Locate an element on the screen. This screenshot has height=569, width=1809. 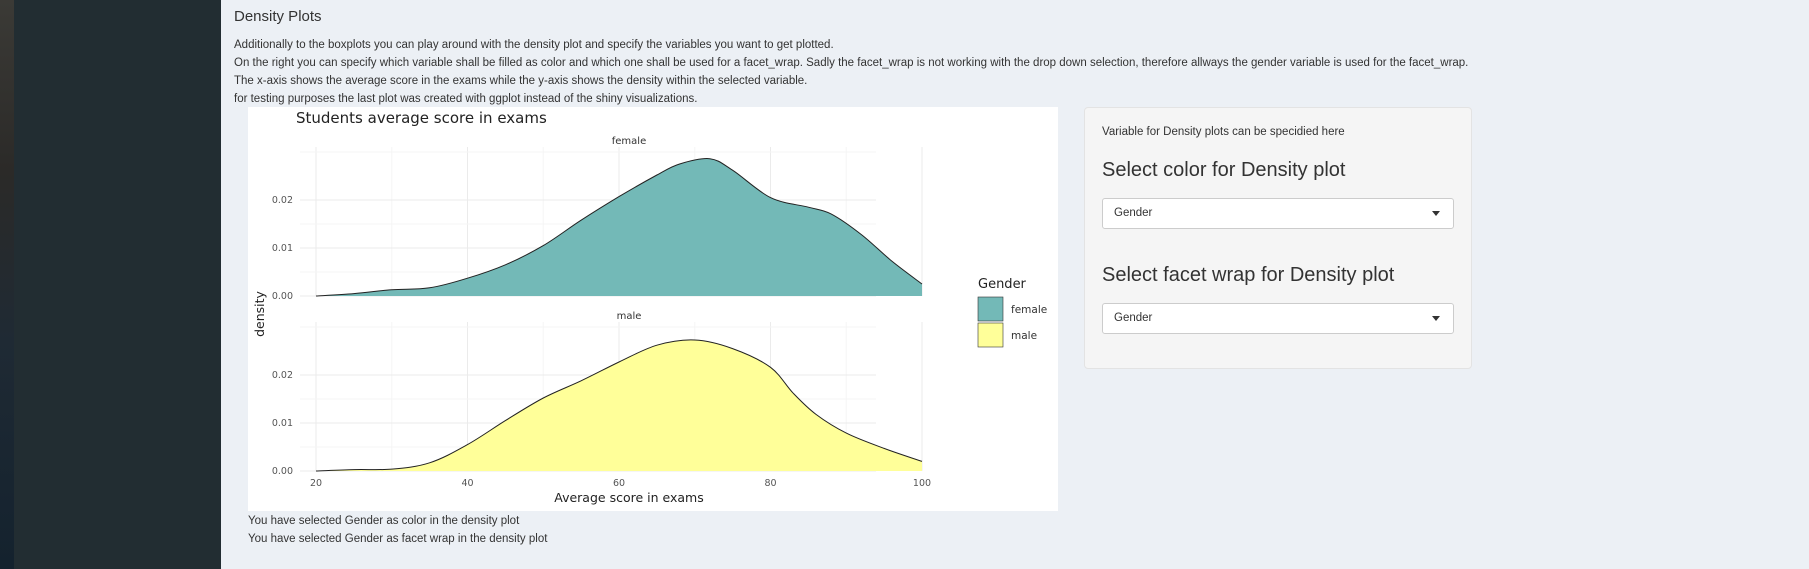
x-axis-label: Average score in exams is located at coordinates (628, 497).